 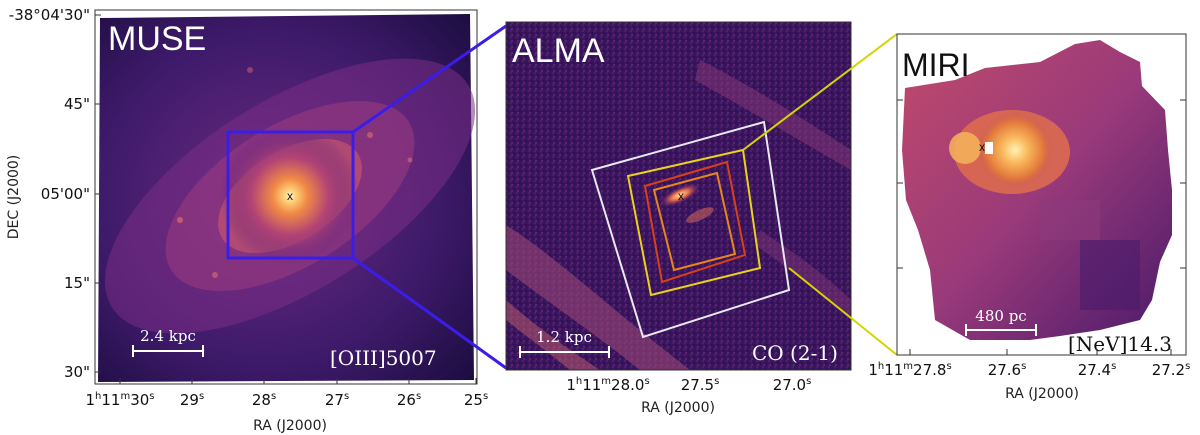 What do you see at coordinates (909, 370) in the screenshot?
I see `miri-x-tick-label: 1h11m27.8s` at bounding box center [909, 370].